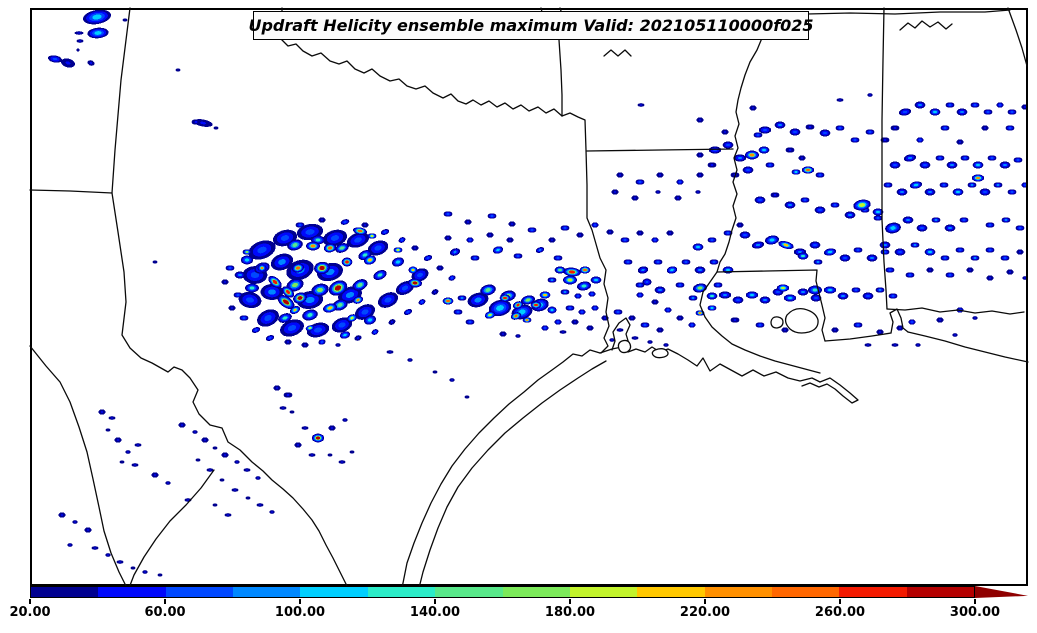 The height and width of the screenshot is (633, 1037). Describe the element at coordinates (435, 612) in the screenshot. I see `colorbar-tick-label: 140.00` at that location.